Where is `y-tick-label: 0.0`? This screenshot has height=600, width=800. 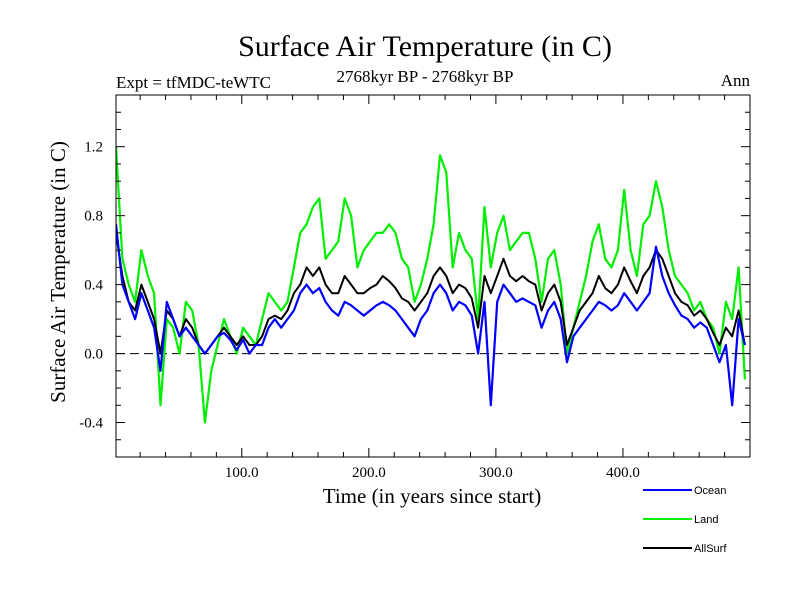
y-tick-label: 0.0 is located at coordinates (93, 355).